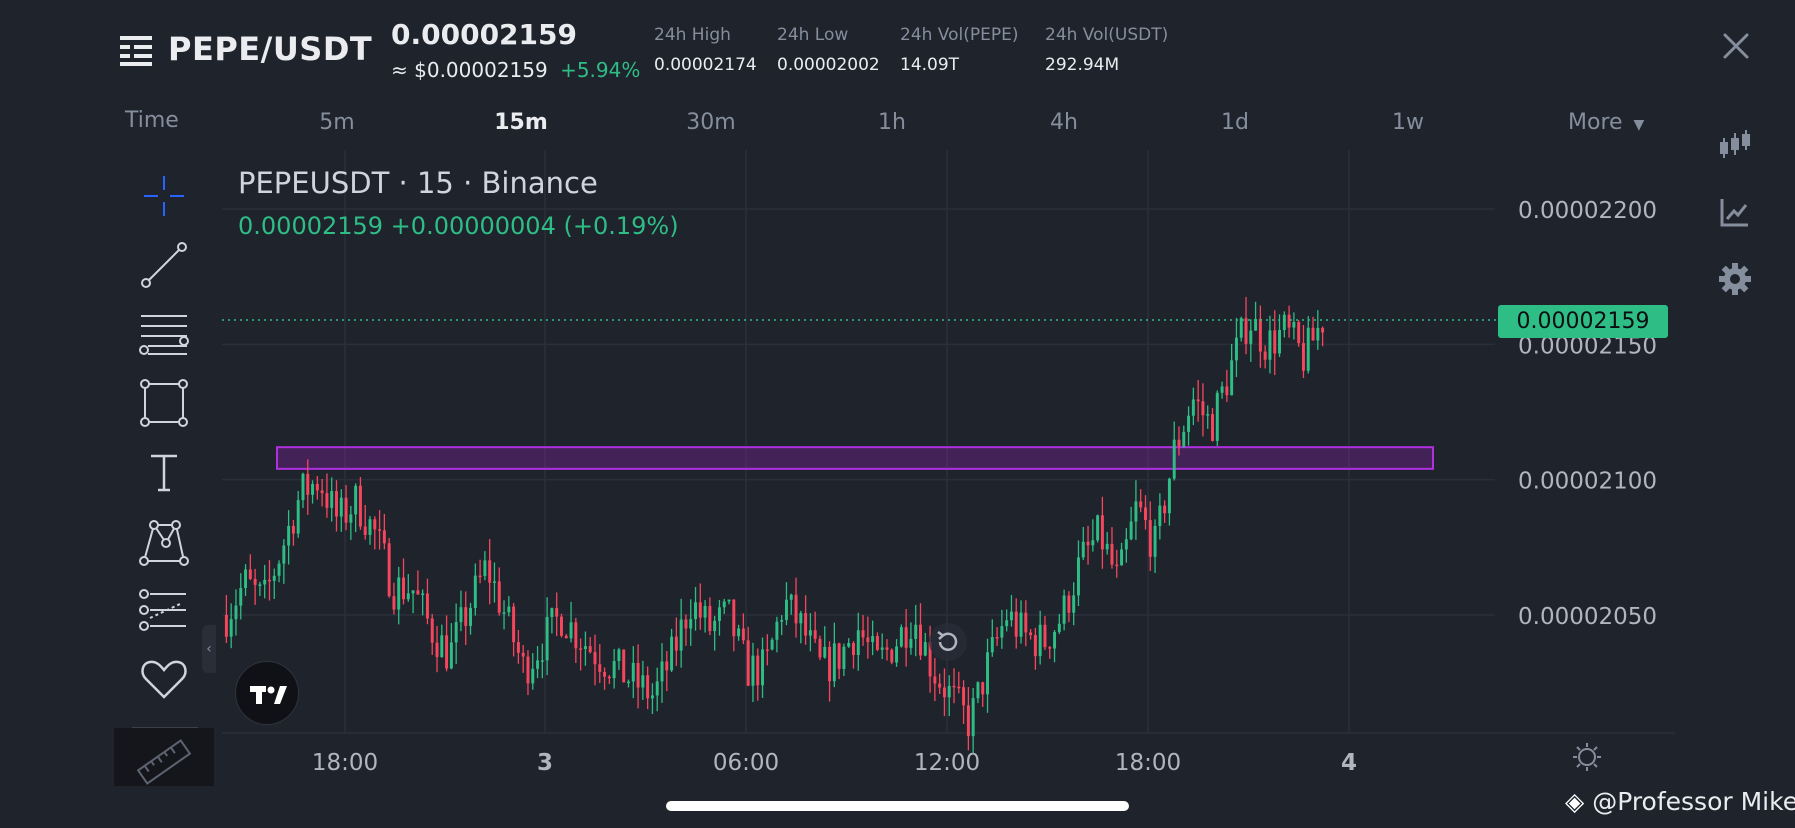 Image resolution: width=1795 pixels, height=828 pixels. Describe the element at coordinates (1349, 763) in the screenshot. I see `x-tick-label: 4` at that location.